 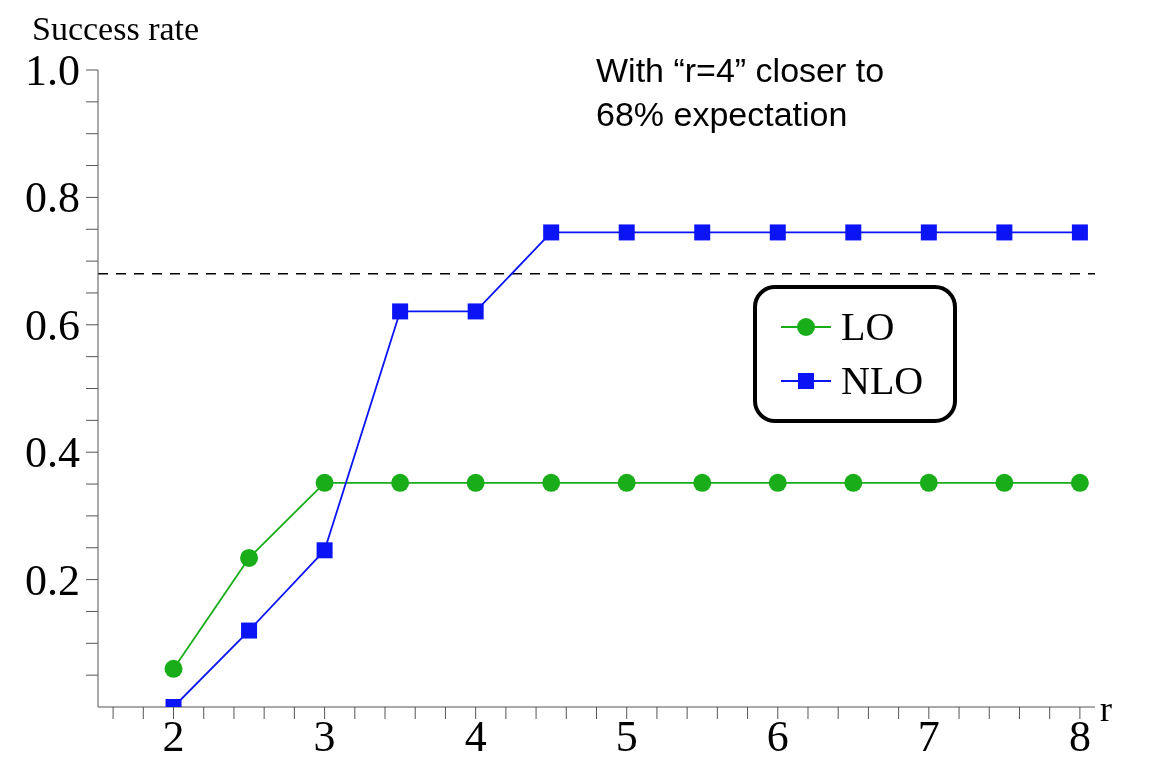 I want to click on x-tick-label: 4, so click(x=475, y=736).